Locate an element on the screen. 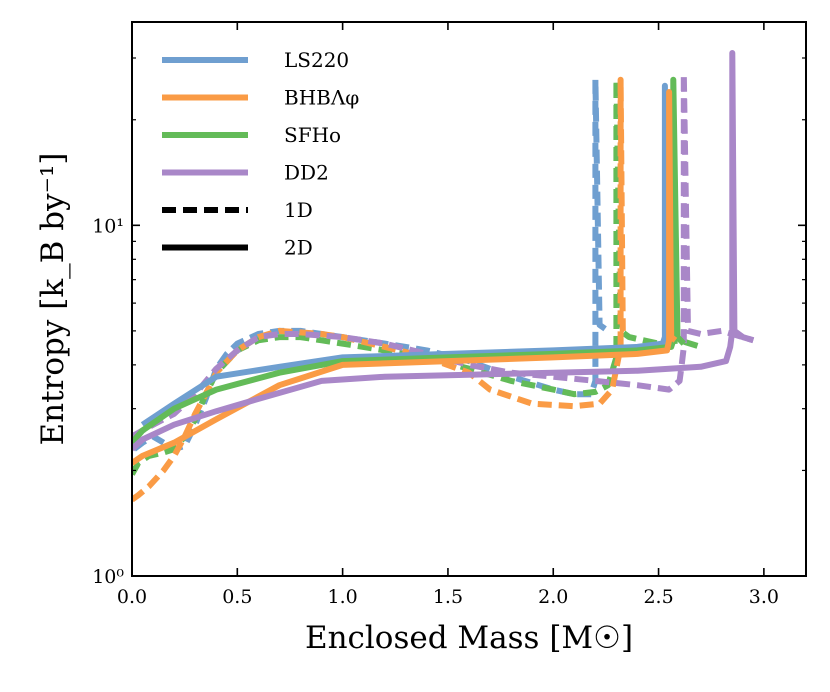  x-tick-label: 1.0 is located at coordinates (343, 597).